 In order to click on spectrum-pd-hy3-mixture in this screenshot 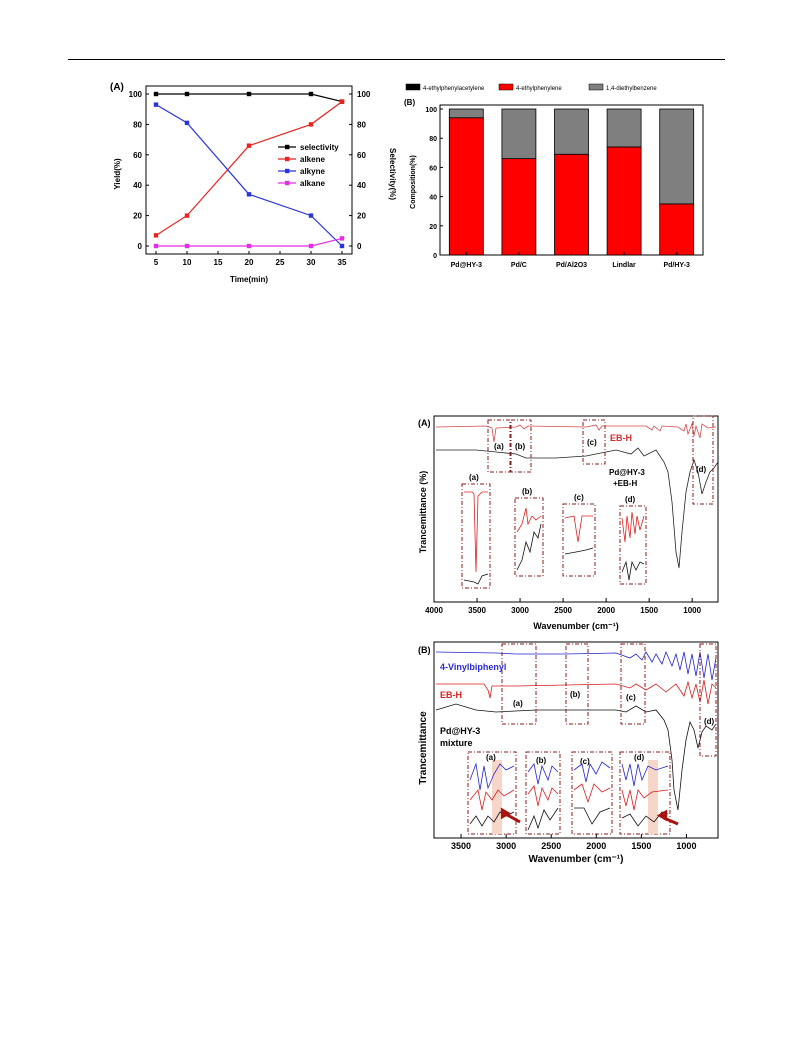, I will do `click(576, 757)`.